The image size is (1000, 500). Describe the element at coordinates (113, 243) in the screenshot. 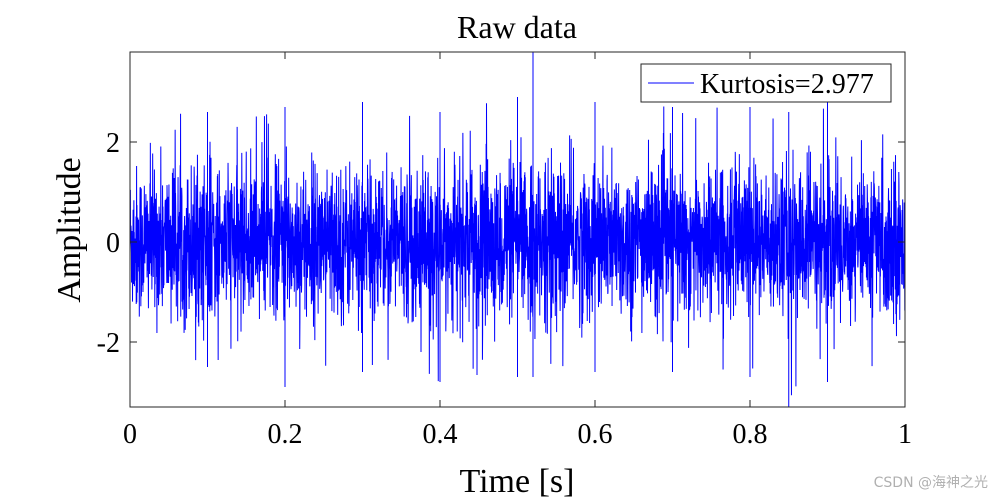

I see `y-tick-label: 0` at that location.